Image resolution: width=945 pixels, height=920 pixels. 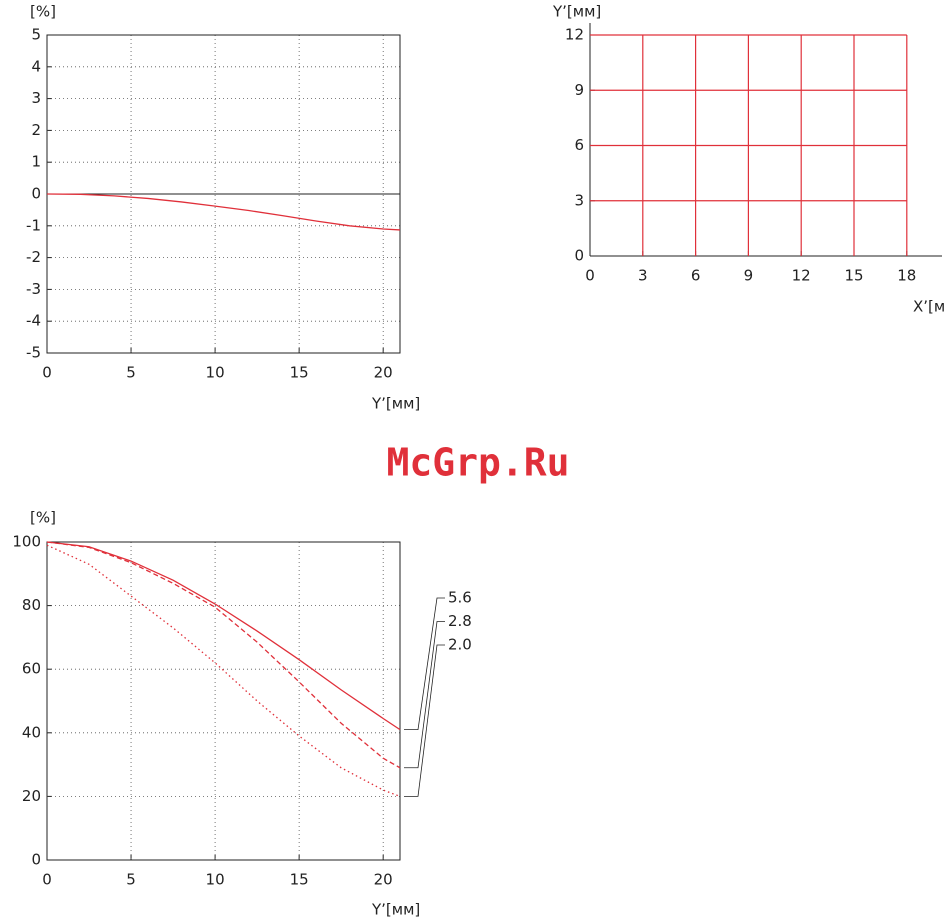 What do you see at coordinates (579, 90) in the screenshot?
I see `y-tick-label: 9` at bounding box center [579, 90].